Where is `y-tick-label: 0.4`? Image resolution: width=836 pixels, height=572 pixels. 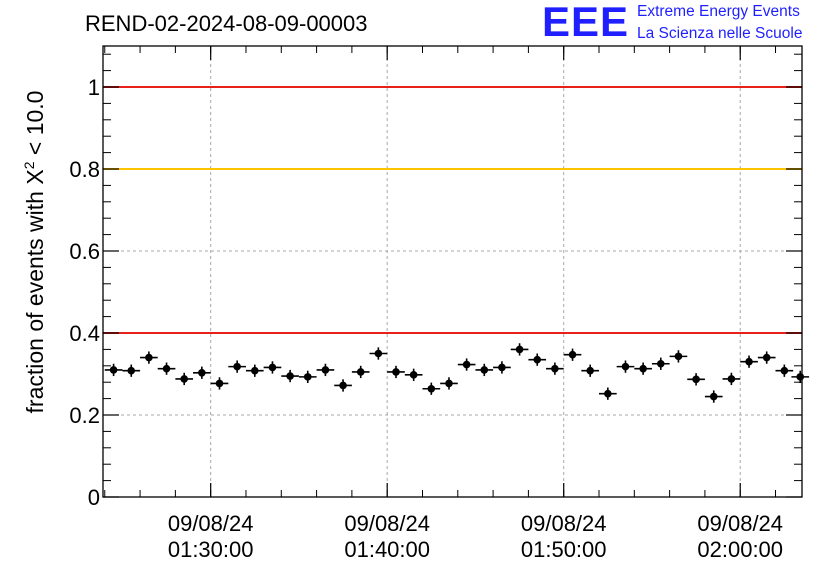 y-tick-label: 0.4 is located at coordinates (84, 333).